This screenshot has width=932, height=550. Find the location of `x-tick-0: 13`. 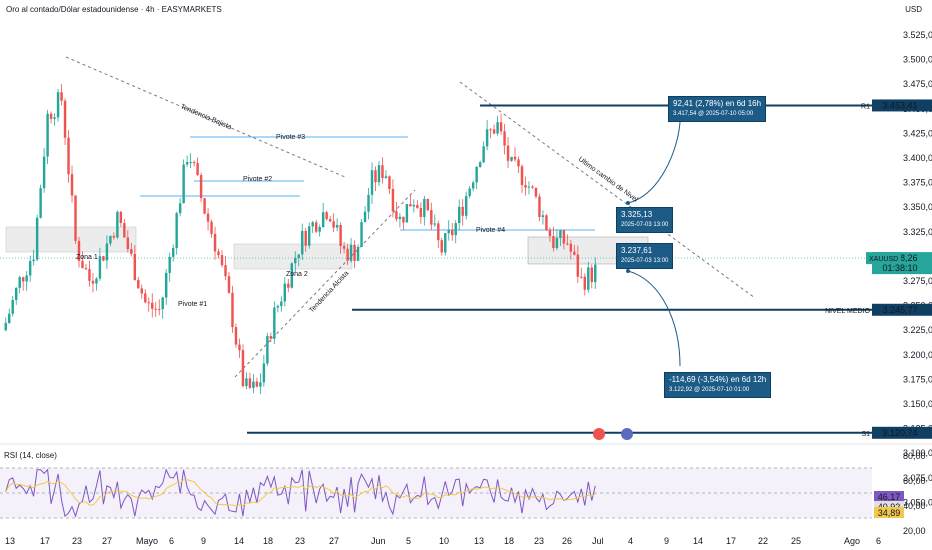

x-tick-0: 13 is located at coordinates (10, 541).